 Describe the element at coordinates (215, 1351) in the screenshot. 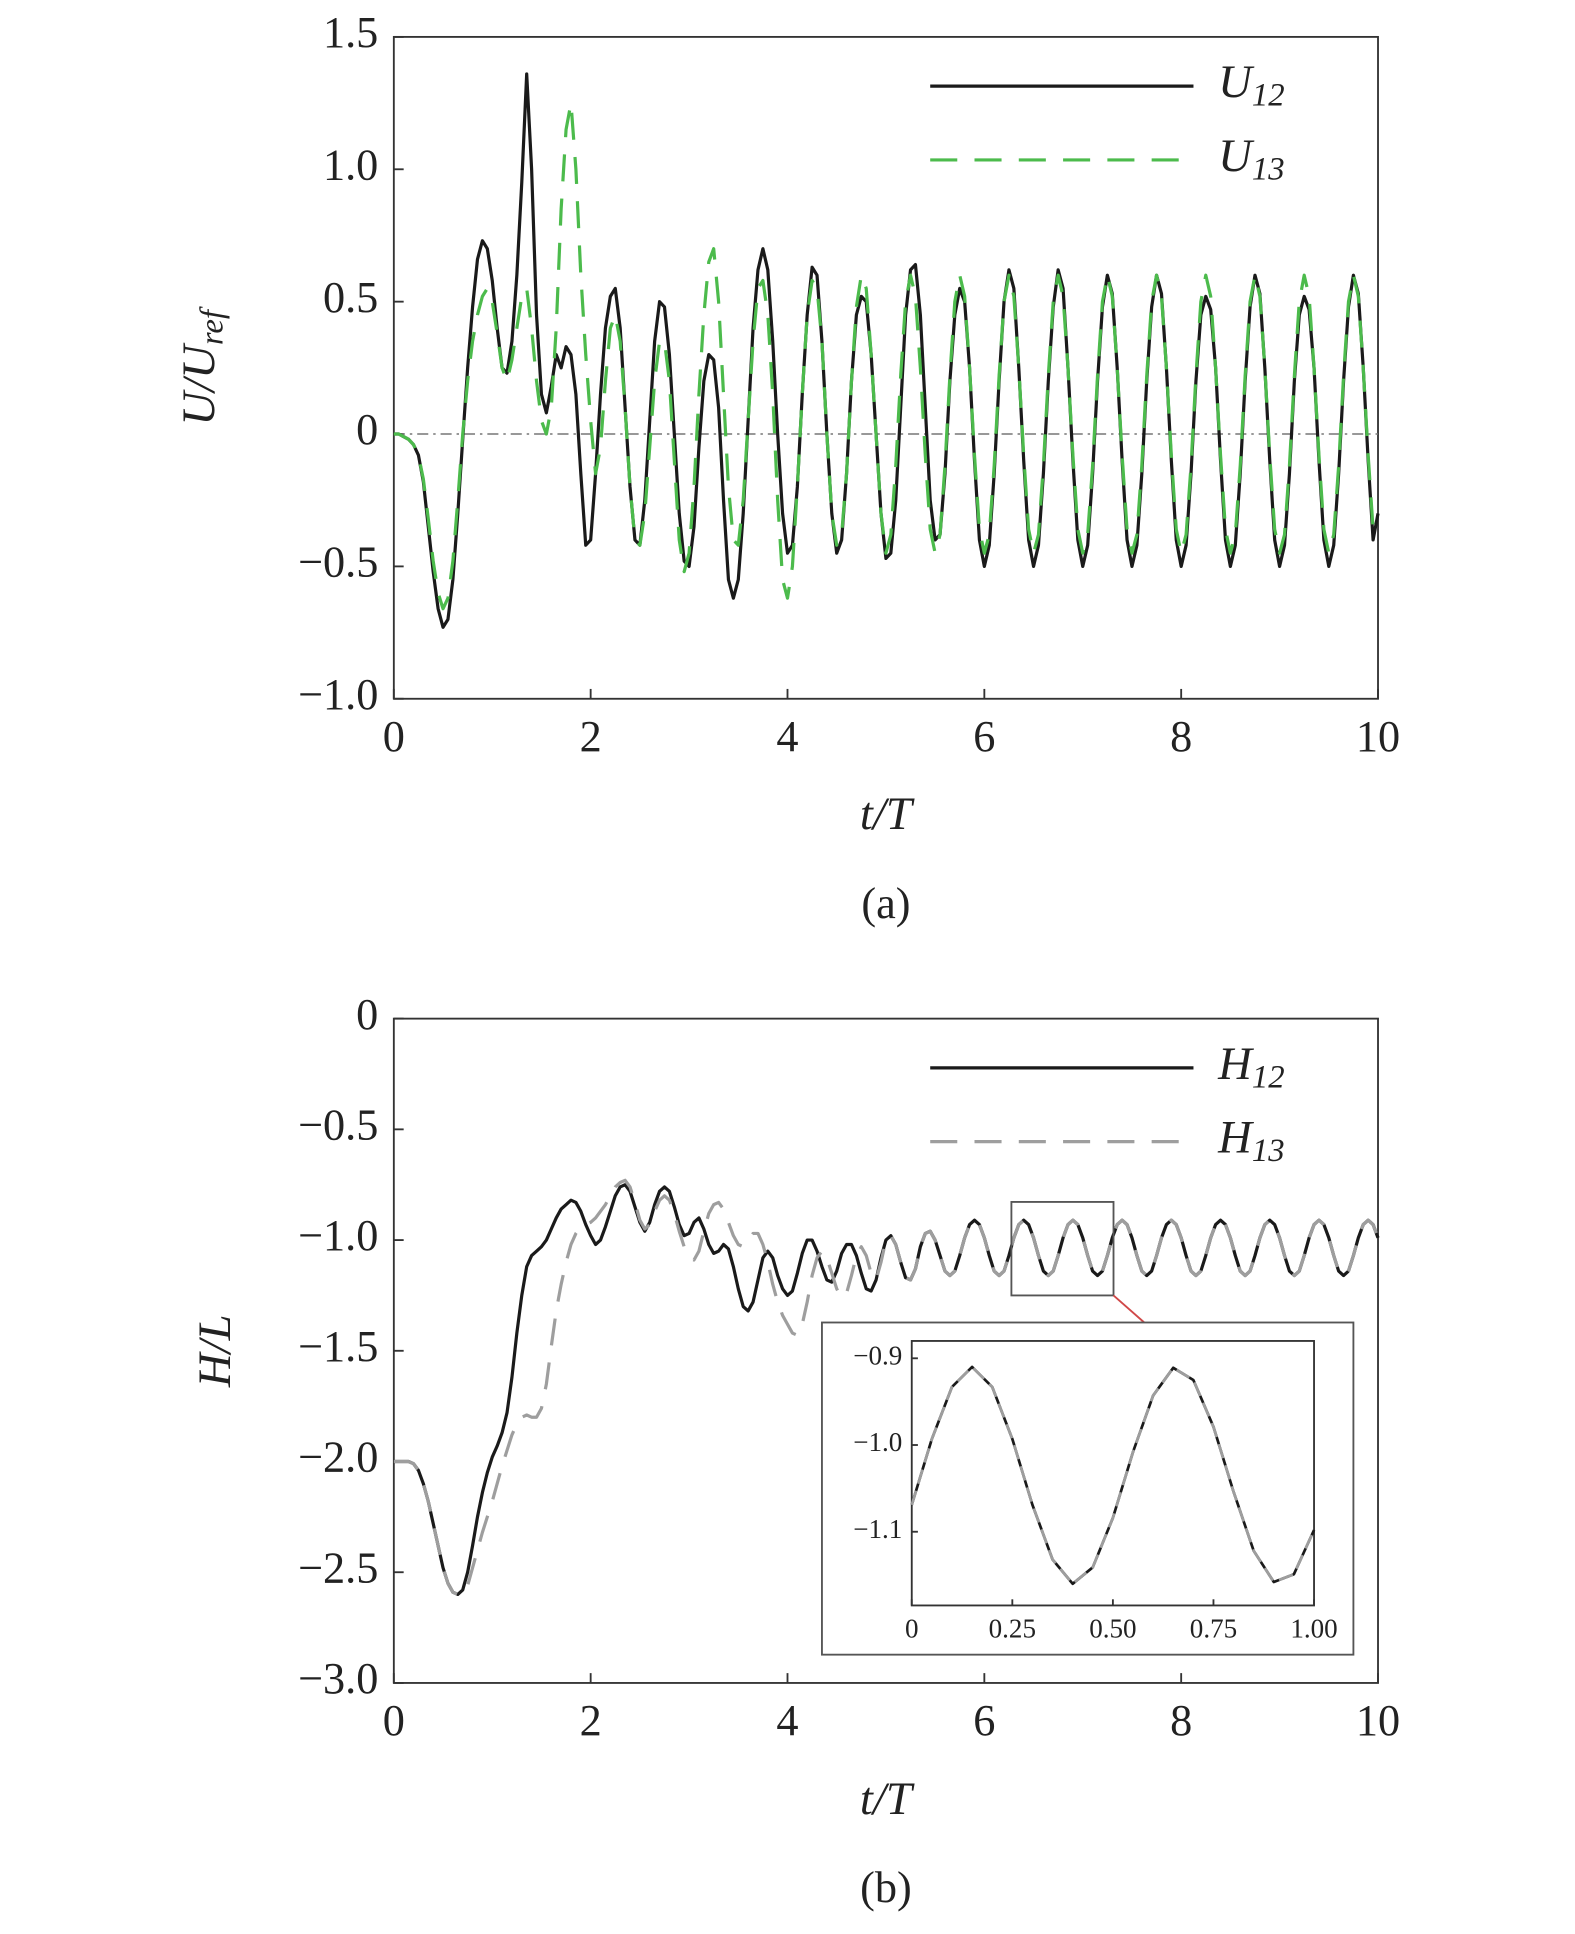

I see `y-axis-label: H/L` at that location.